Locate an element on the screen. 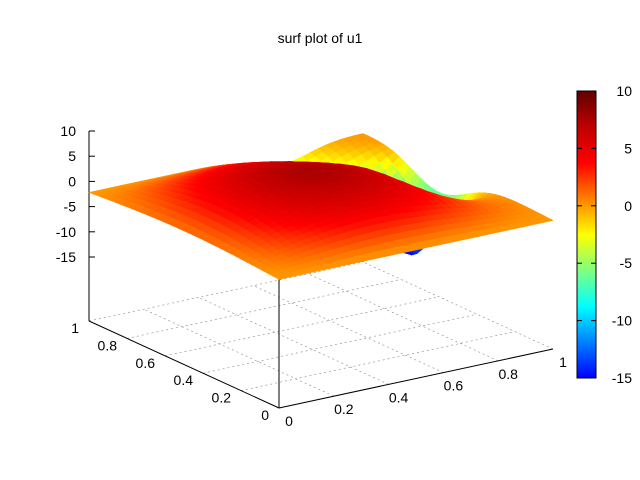 The image size is (640, 480). z-tick-label: 5 is located at coordinates (72, 156).